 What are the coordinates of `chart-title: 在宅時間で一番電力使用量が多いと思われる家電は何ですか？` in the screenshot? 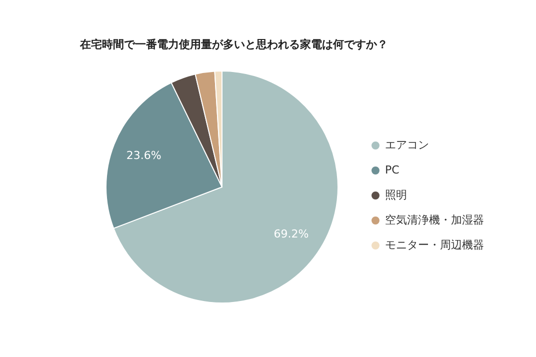 It's located at (233, 44).